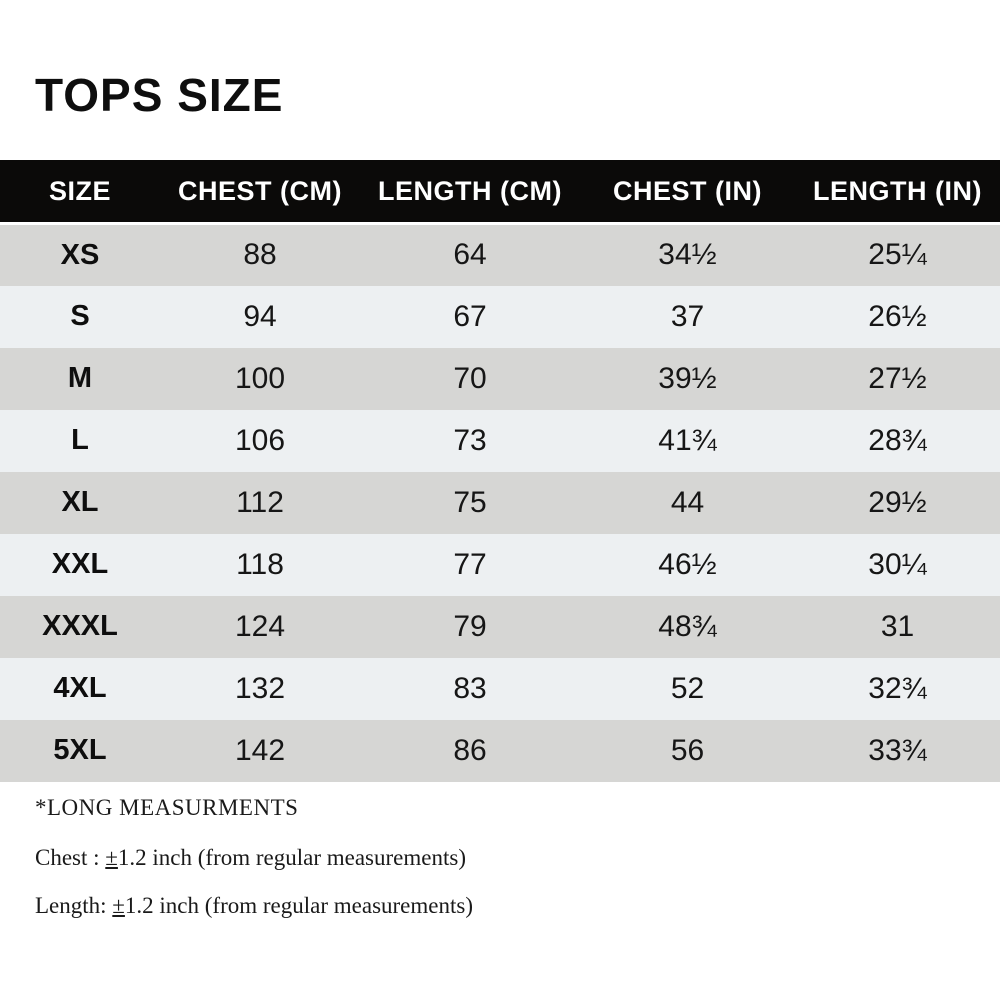  What do you see at coordinates (470, 626) in the screenshot?
I see `size-value: 79` at bounding box center [470, 626].